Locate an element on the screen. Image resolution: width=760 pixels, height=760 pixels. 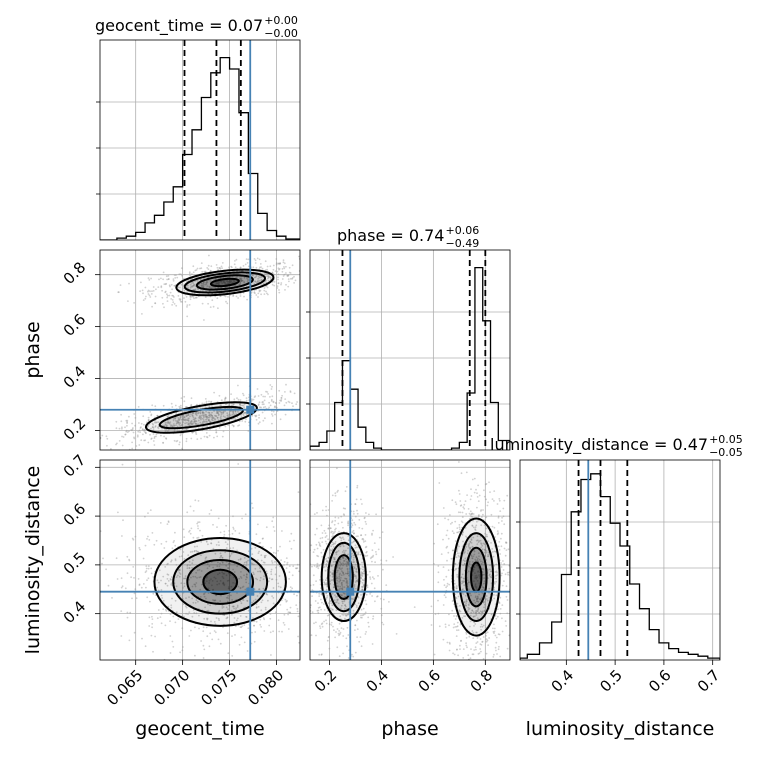
density-panel-geocent_time-phase is located at coordinates (204, 350).